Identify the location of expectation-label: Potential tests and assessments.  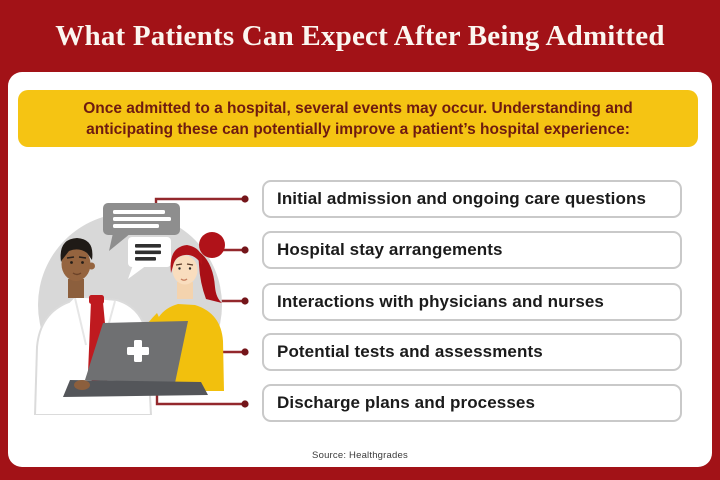
(410, 351).